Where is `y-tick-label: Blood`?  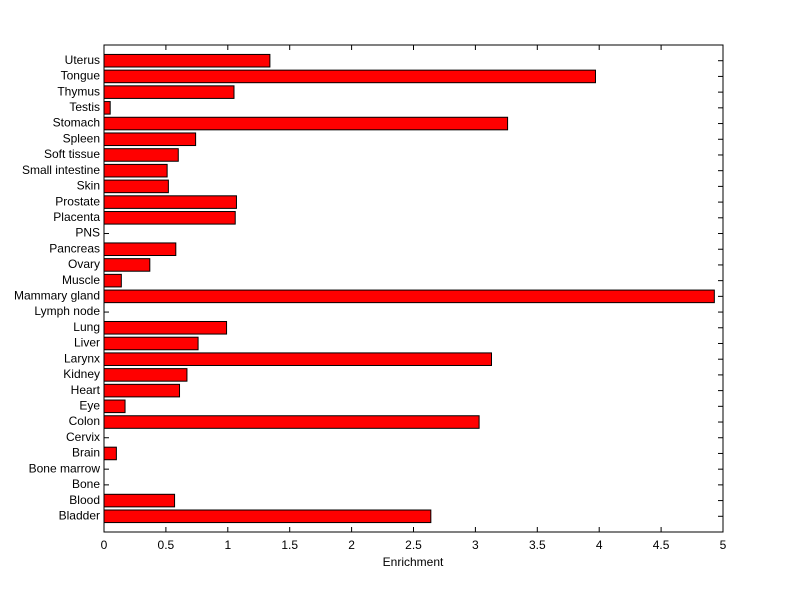
y-tick-label: Blood is located at coordinates (84, 500).